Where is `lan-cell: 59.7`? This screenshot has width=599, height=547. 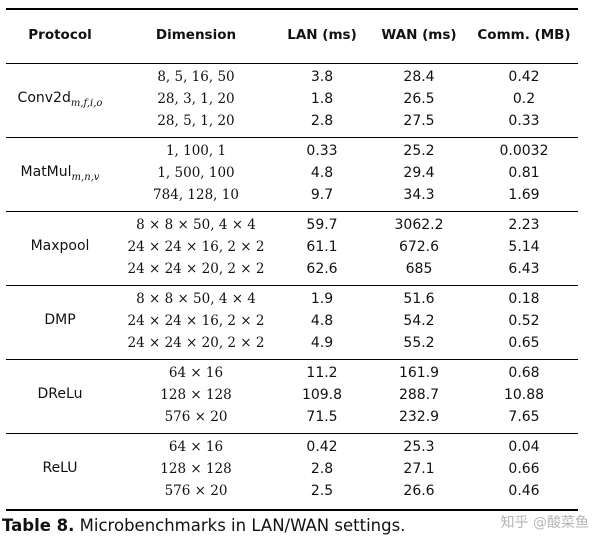 lan-cell: 59.7 is located at coordinates (322, 225).